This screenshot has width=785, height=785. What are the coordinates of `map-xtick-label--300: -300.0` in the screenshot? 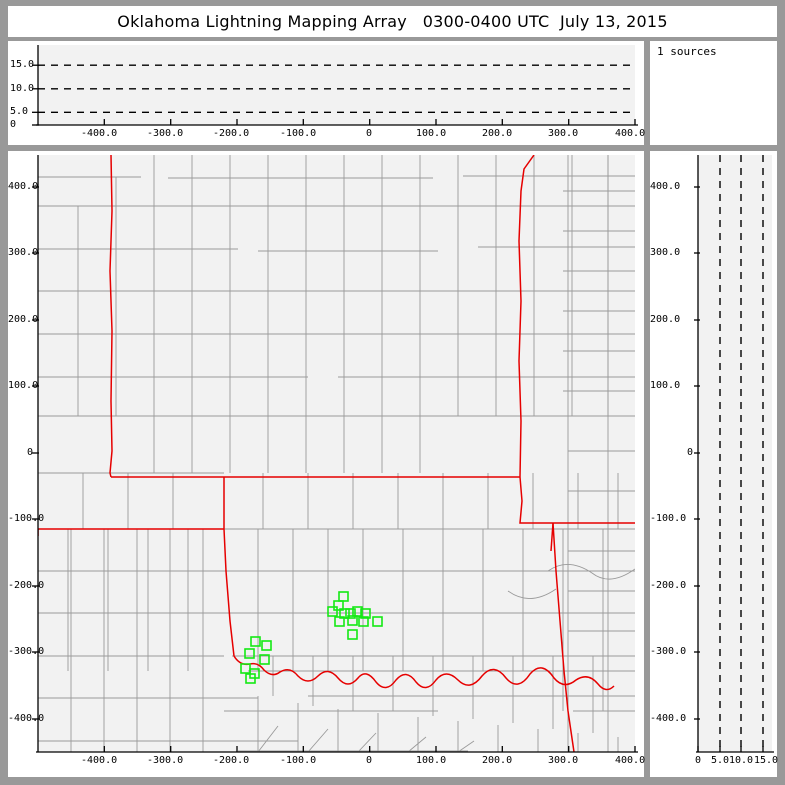 It's located at (165, 760).